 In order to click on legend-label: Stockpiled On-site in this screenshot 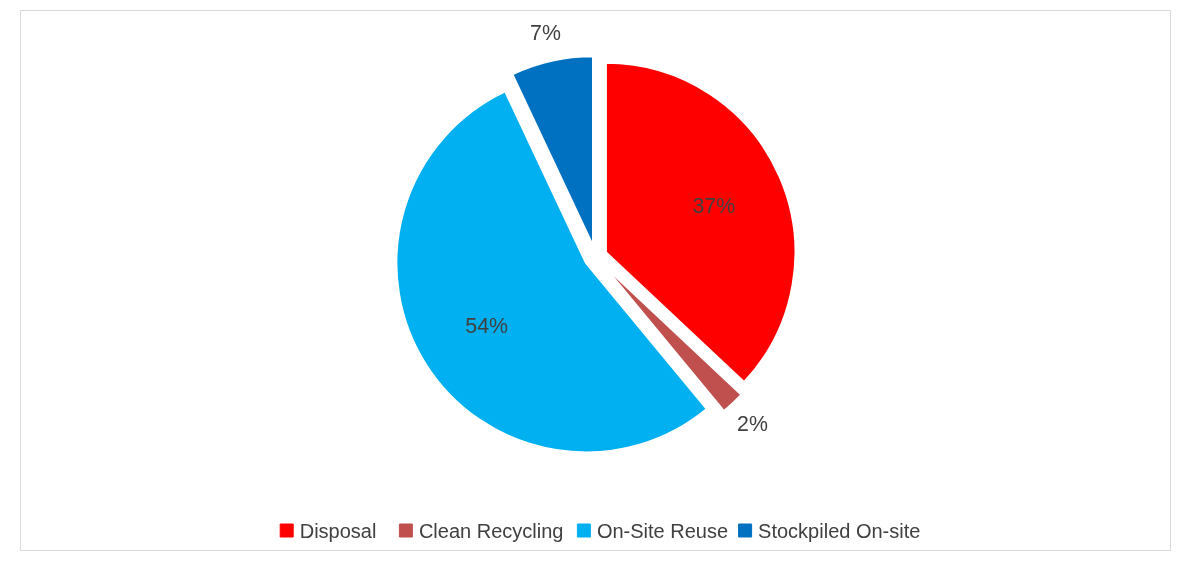, I will do `click(839, 530)`.